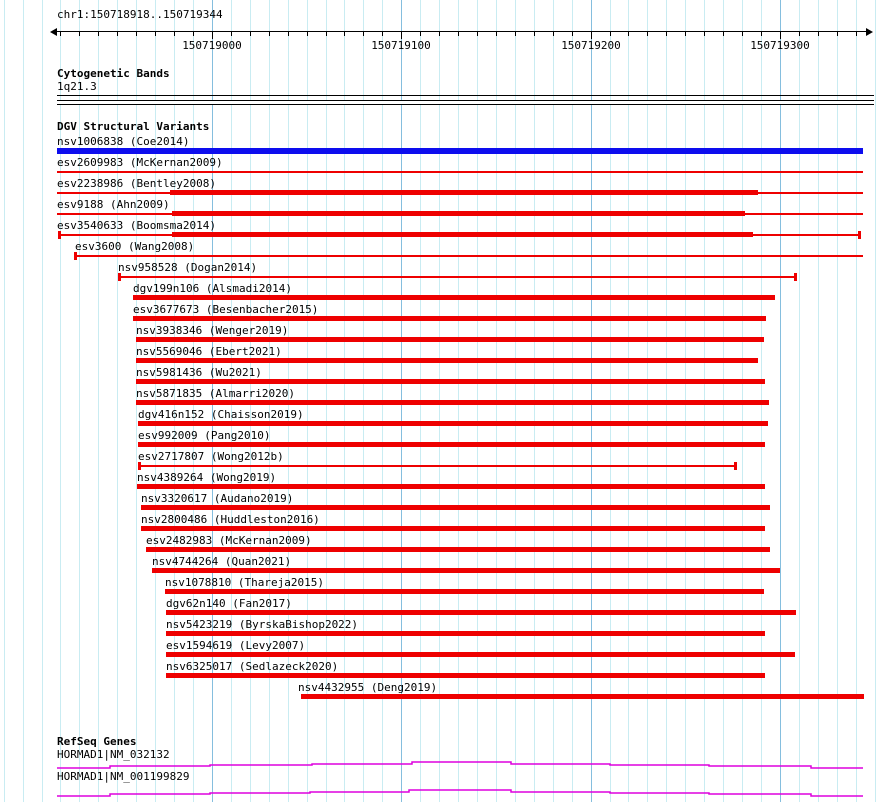 This screenshot has width=890, height=802. What do you see at coordinates (229, 603) in the screenshot?
I see `variant-label: dgv62n140 (Fan2017)` at bounding box center [229, 603].